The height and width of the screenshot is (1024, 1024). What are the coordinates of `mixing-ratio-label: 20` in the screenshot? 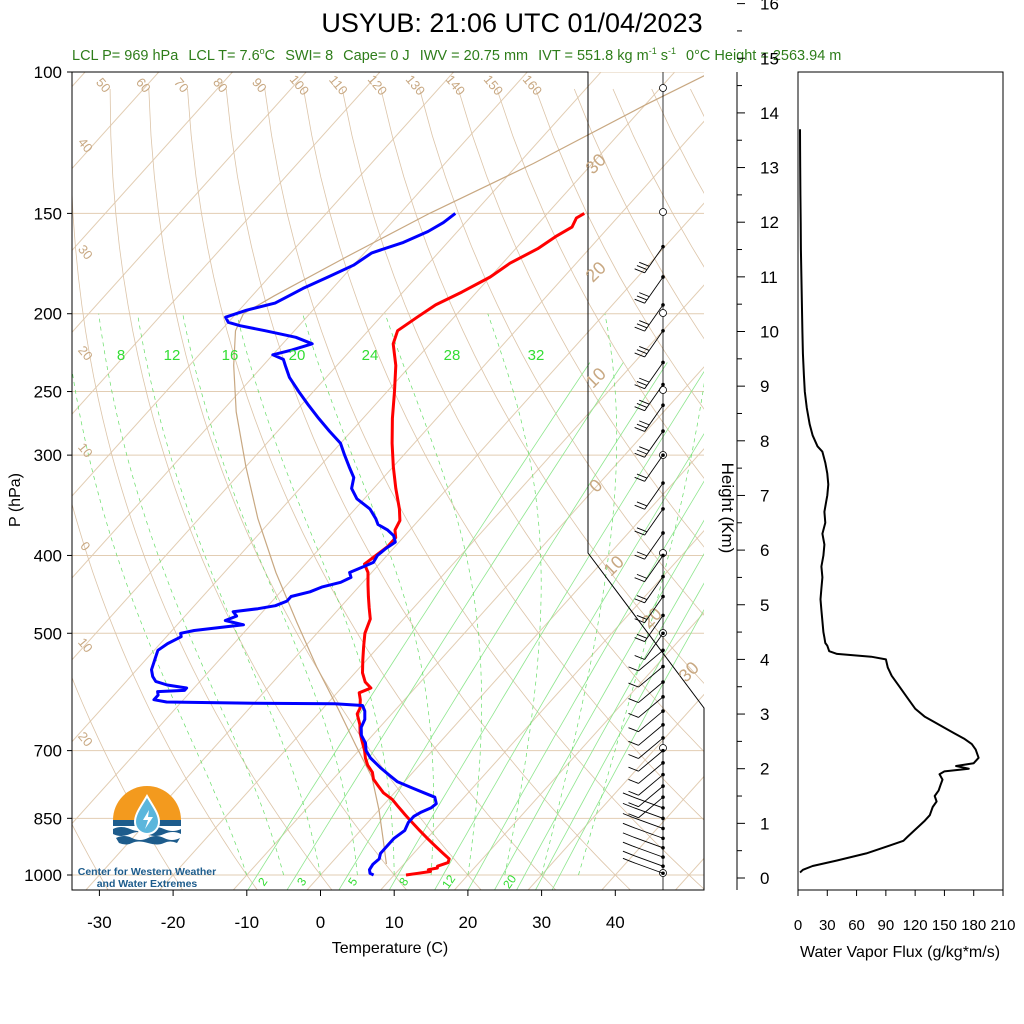 It's located at (297, 355).